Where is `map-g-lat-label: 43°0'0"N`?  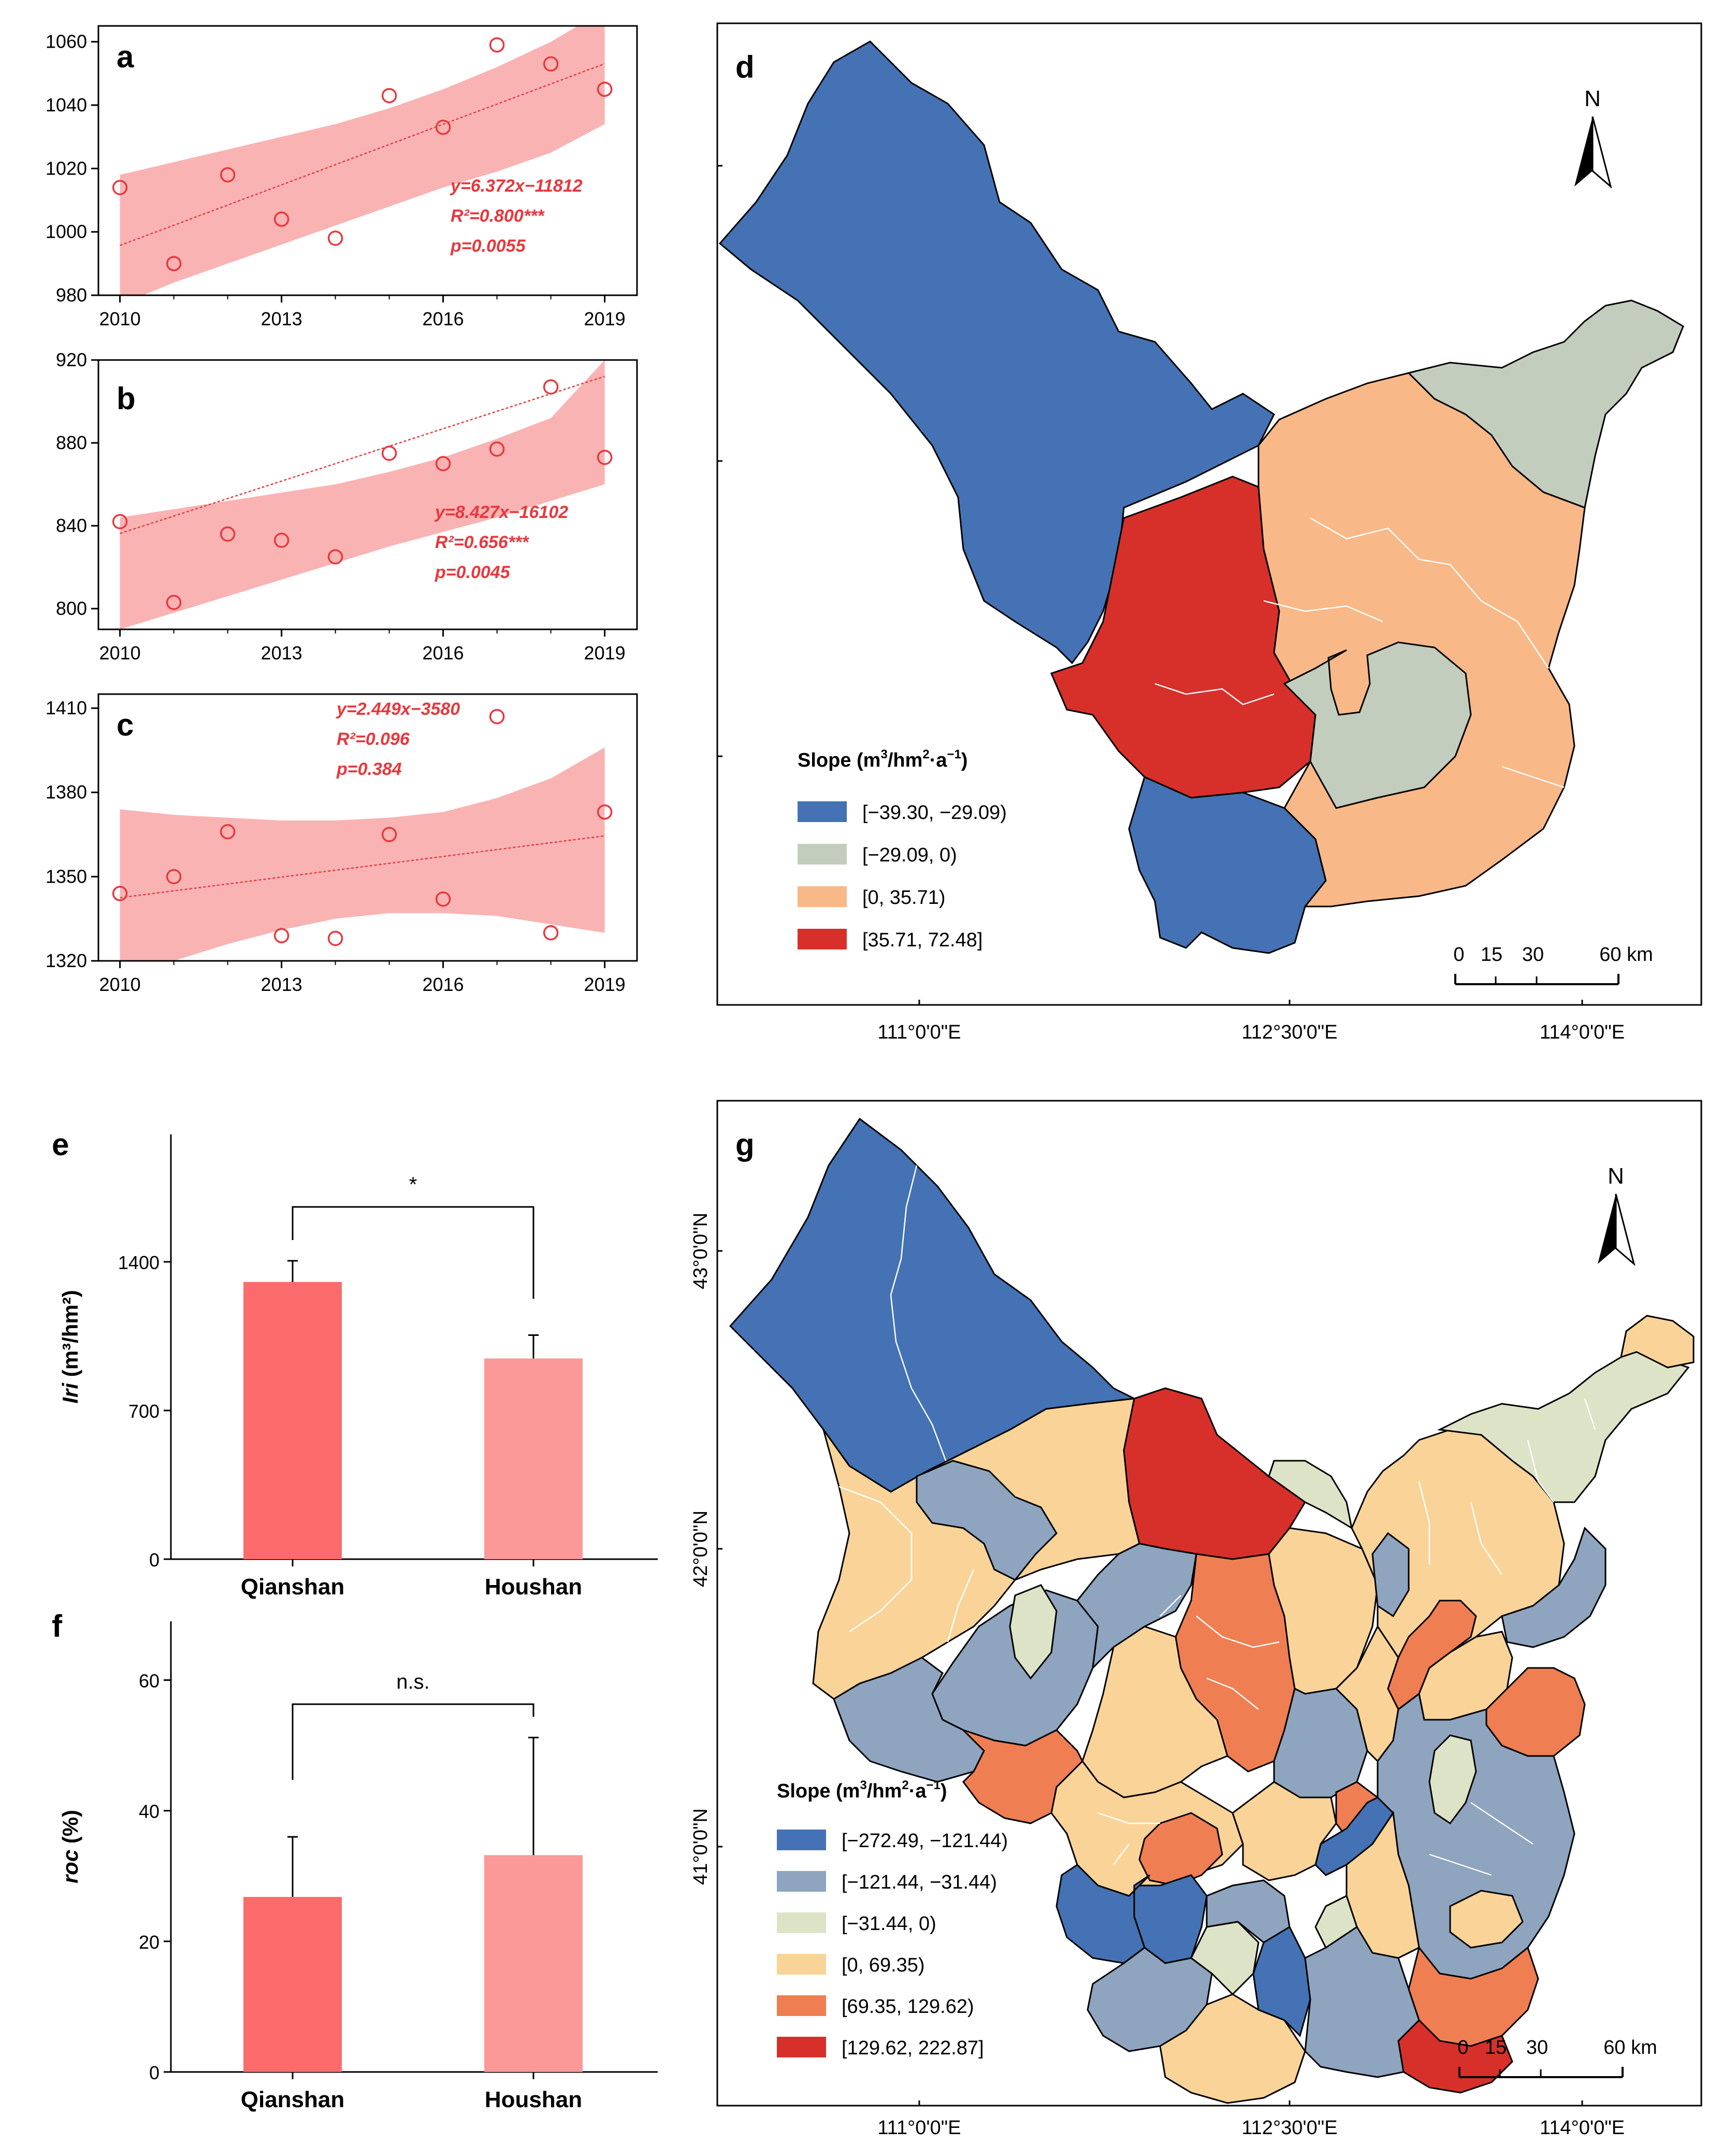 map-g-lat-label: 43°0'0"N is located at coordinates (701, 1251).